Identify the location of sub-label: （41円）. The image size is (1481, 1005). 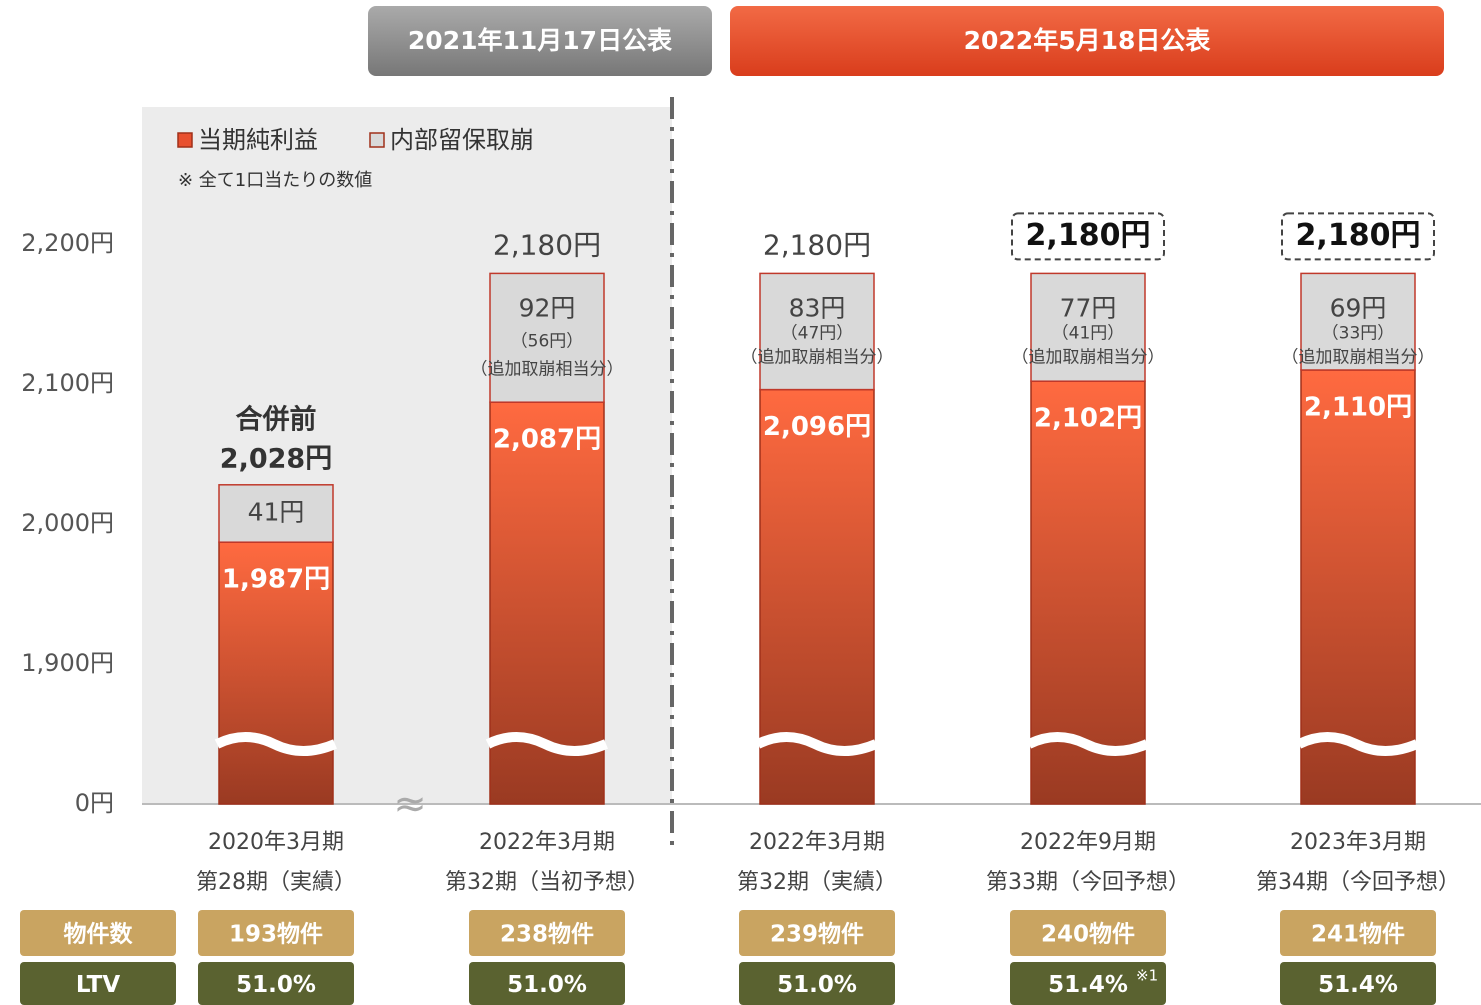
(1088, 333).